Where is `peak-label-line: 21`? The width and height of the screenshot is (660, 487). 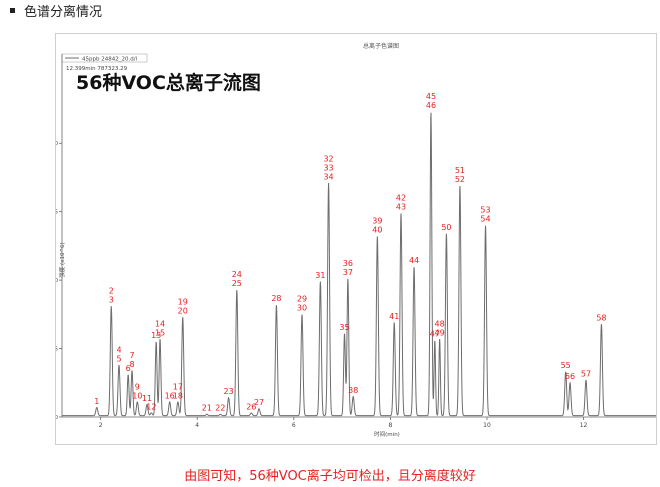 peak-label-line: 21 is located at coordinates (207, 408).